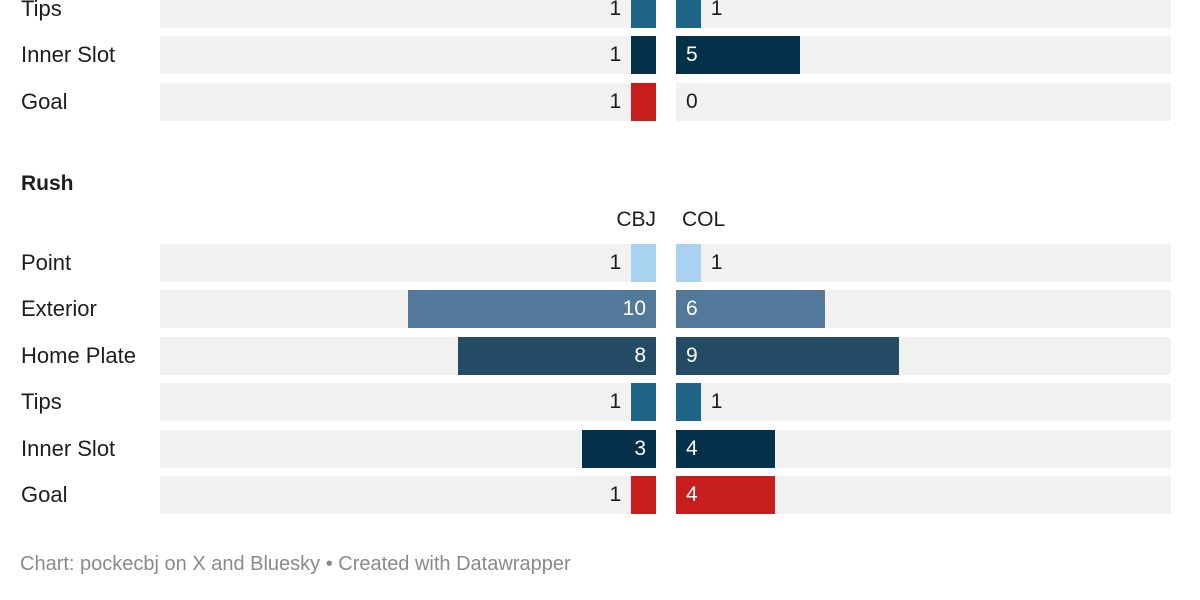  I want to click on value-label-cbj: 8, so click(640, 355).